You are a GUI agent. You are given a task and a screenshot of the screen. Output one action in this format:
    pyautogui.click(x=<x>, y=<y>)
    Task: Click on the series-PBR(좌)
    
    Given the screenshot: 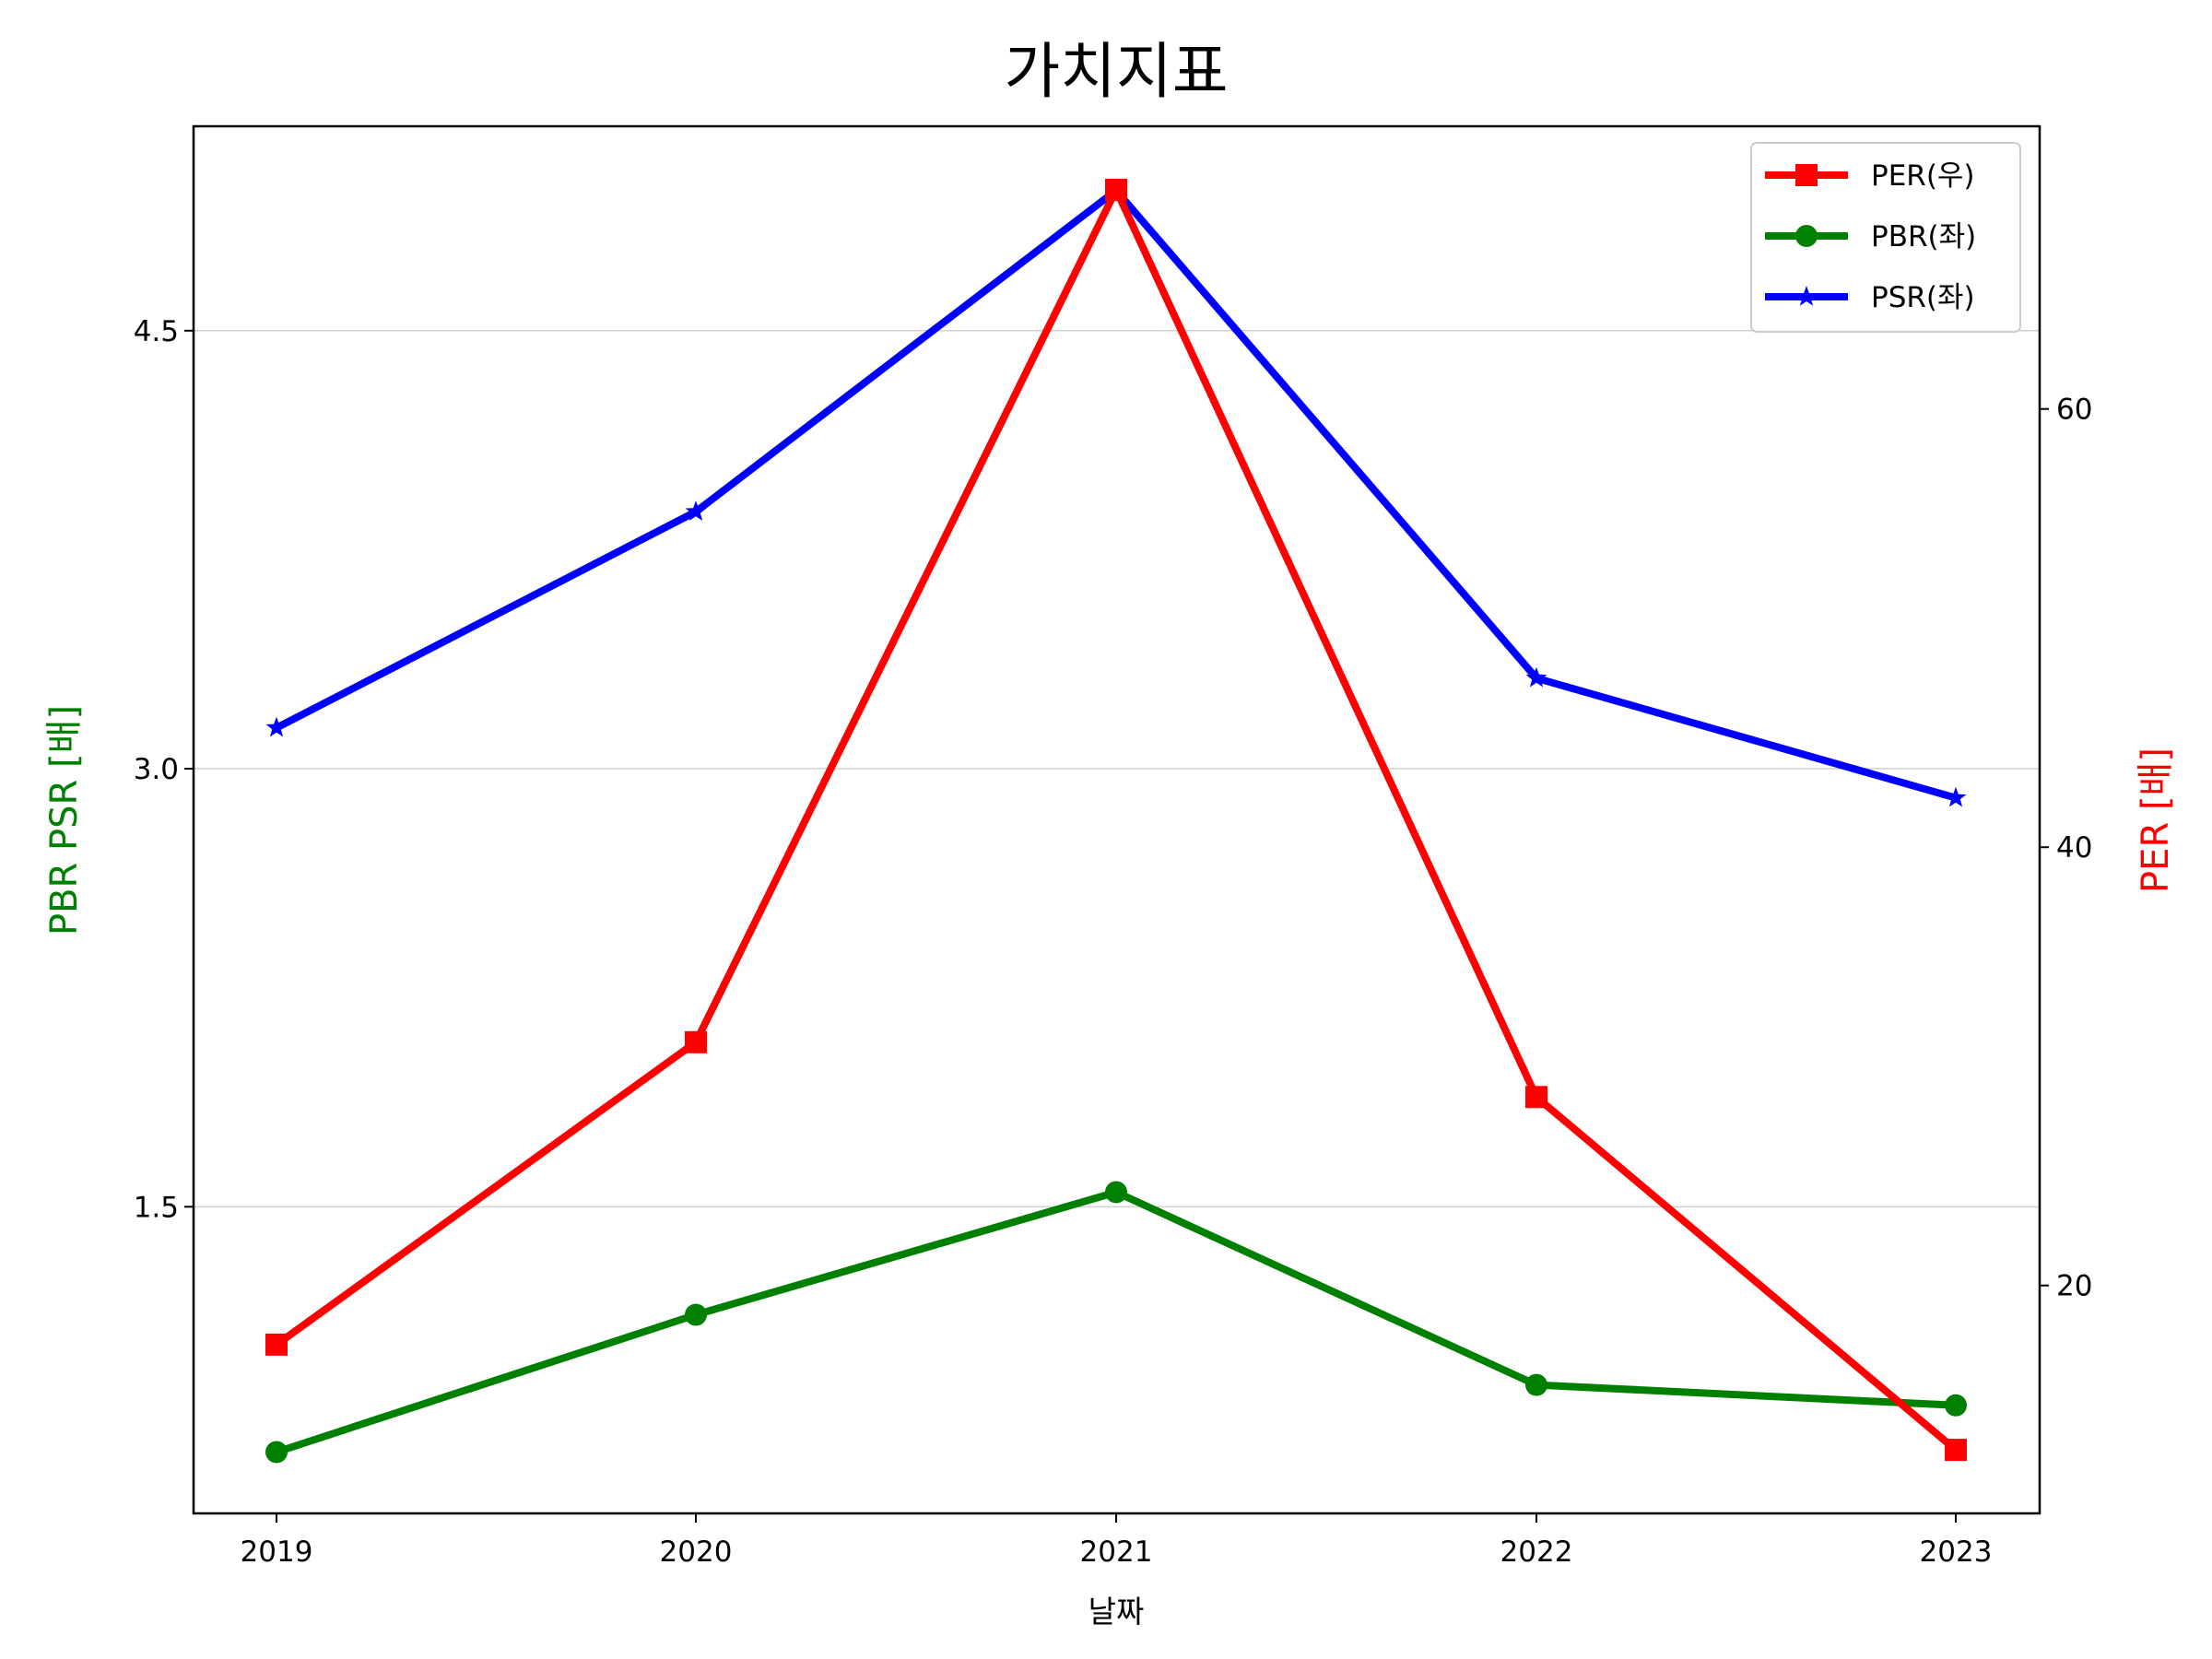 What is the action you would take?
    pyautogui.click(x=1116, y=1322)
    